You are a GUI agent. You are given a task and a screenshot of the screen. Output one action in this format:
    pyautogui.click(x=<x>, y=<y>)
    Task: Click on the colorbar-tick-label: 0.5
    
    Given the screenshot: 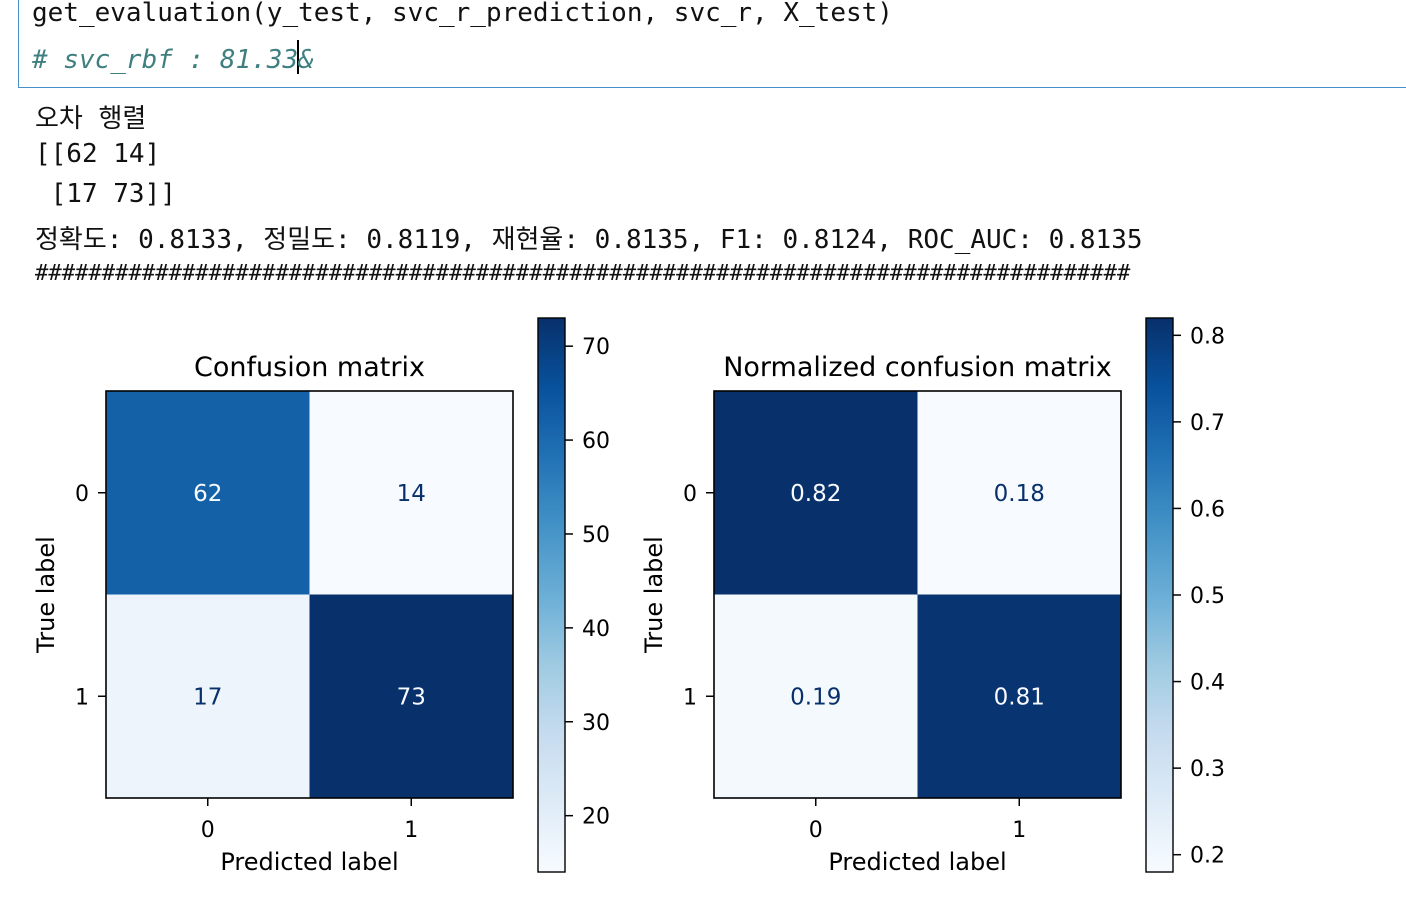 What is the action you would take?
    pyautogui.click(x=1207, y=596)
    